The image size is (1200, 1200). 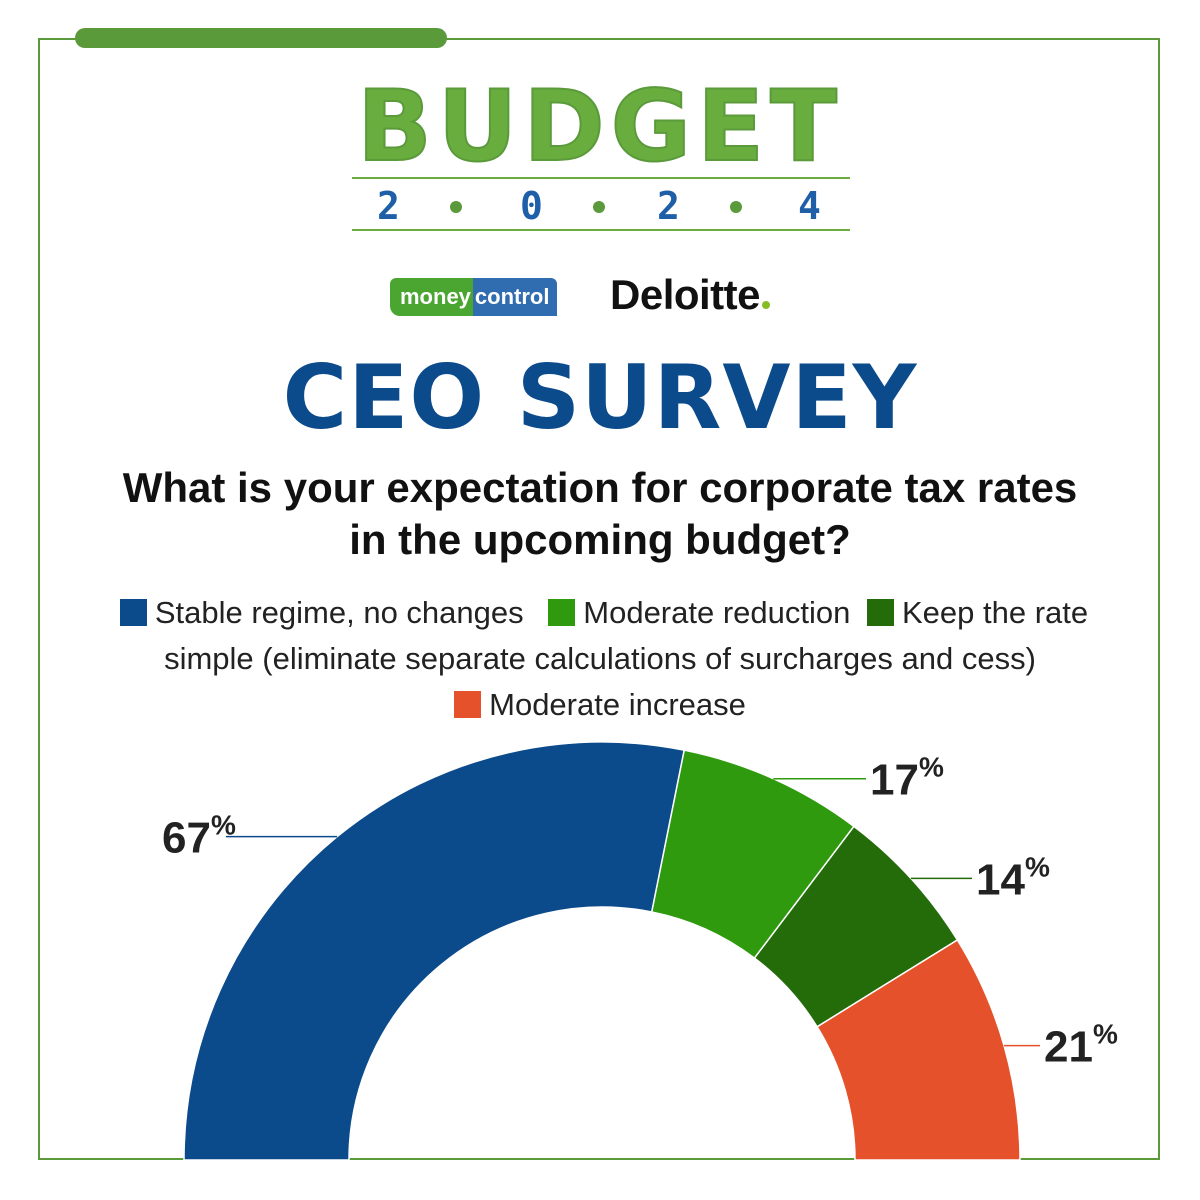 What do you see at coordinates (601, 230) in the screenshot?
I see `wordmark-bottom-rule` at bounding box center [601, 230].